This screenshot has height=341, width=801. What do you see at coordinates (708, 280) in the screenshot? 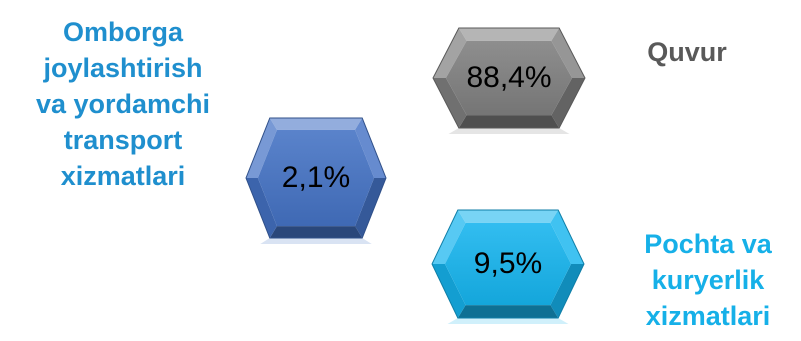
I see `label-line: kuryerlik` at bounding box center [708, 280].